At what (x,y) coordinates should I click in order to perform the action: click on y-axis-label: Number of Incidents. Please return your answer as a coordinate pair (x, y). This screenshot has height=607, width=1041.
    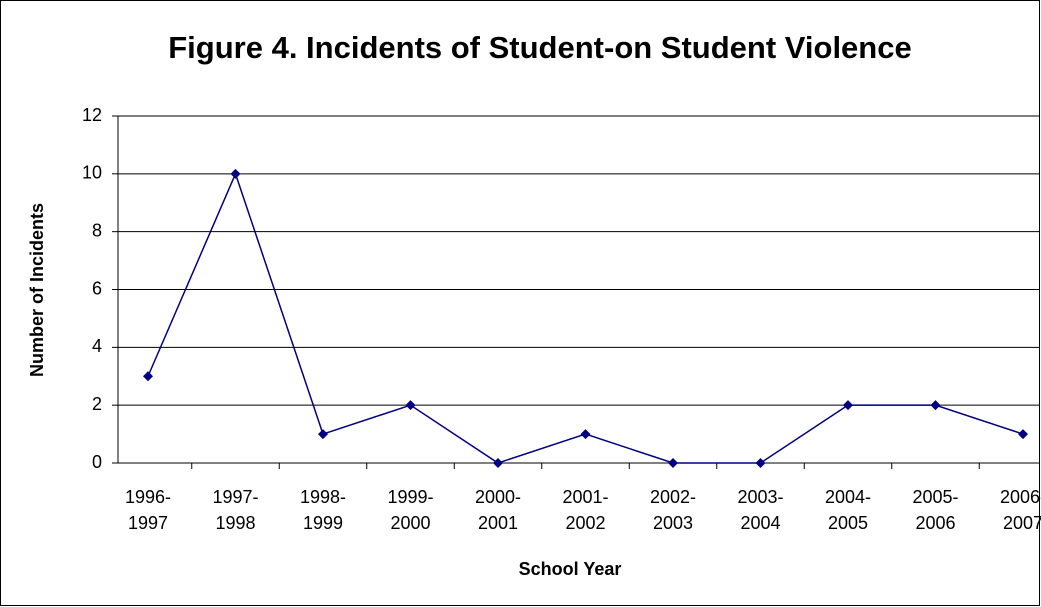
    Looking at the image, I should click on (37, 290).